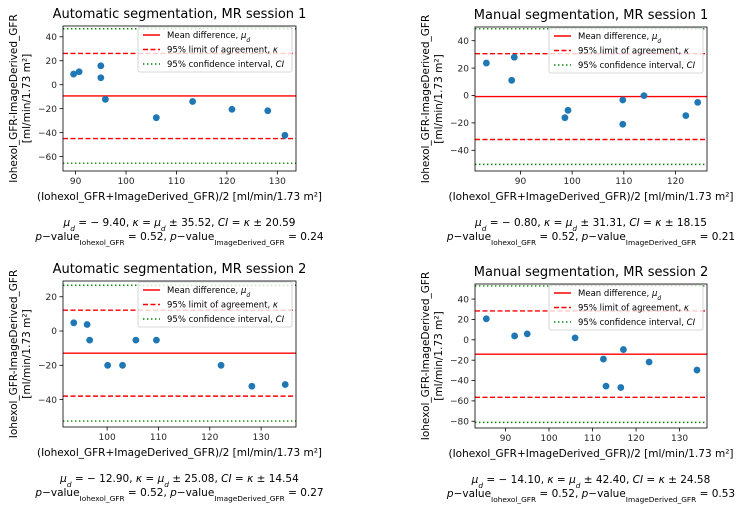 This screenshot has height=507, width=742. Describe the element at coordinates (104, 223) in the screenshot. I see `mean-difference-value: = − 9.40,` at that location.